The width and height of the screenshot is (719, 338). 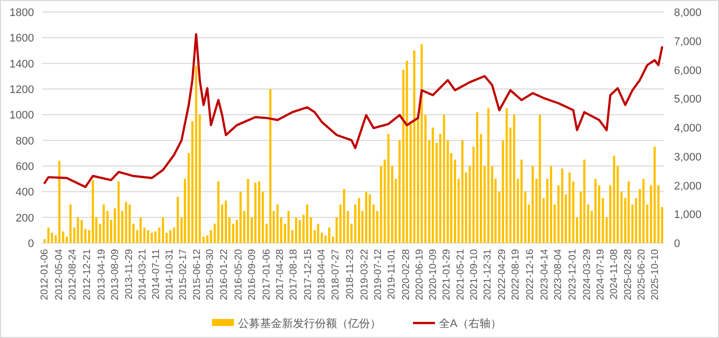 I want to click on x-tick-label: 2014-07-11, so click(x=156, y=274).